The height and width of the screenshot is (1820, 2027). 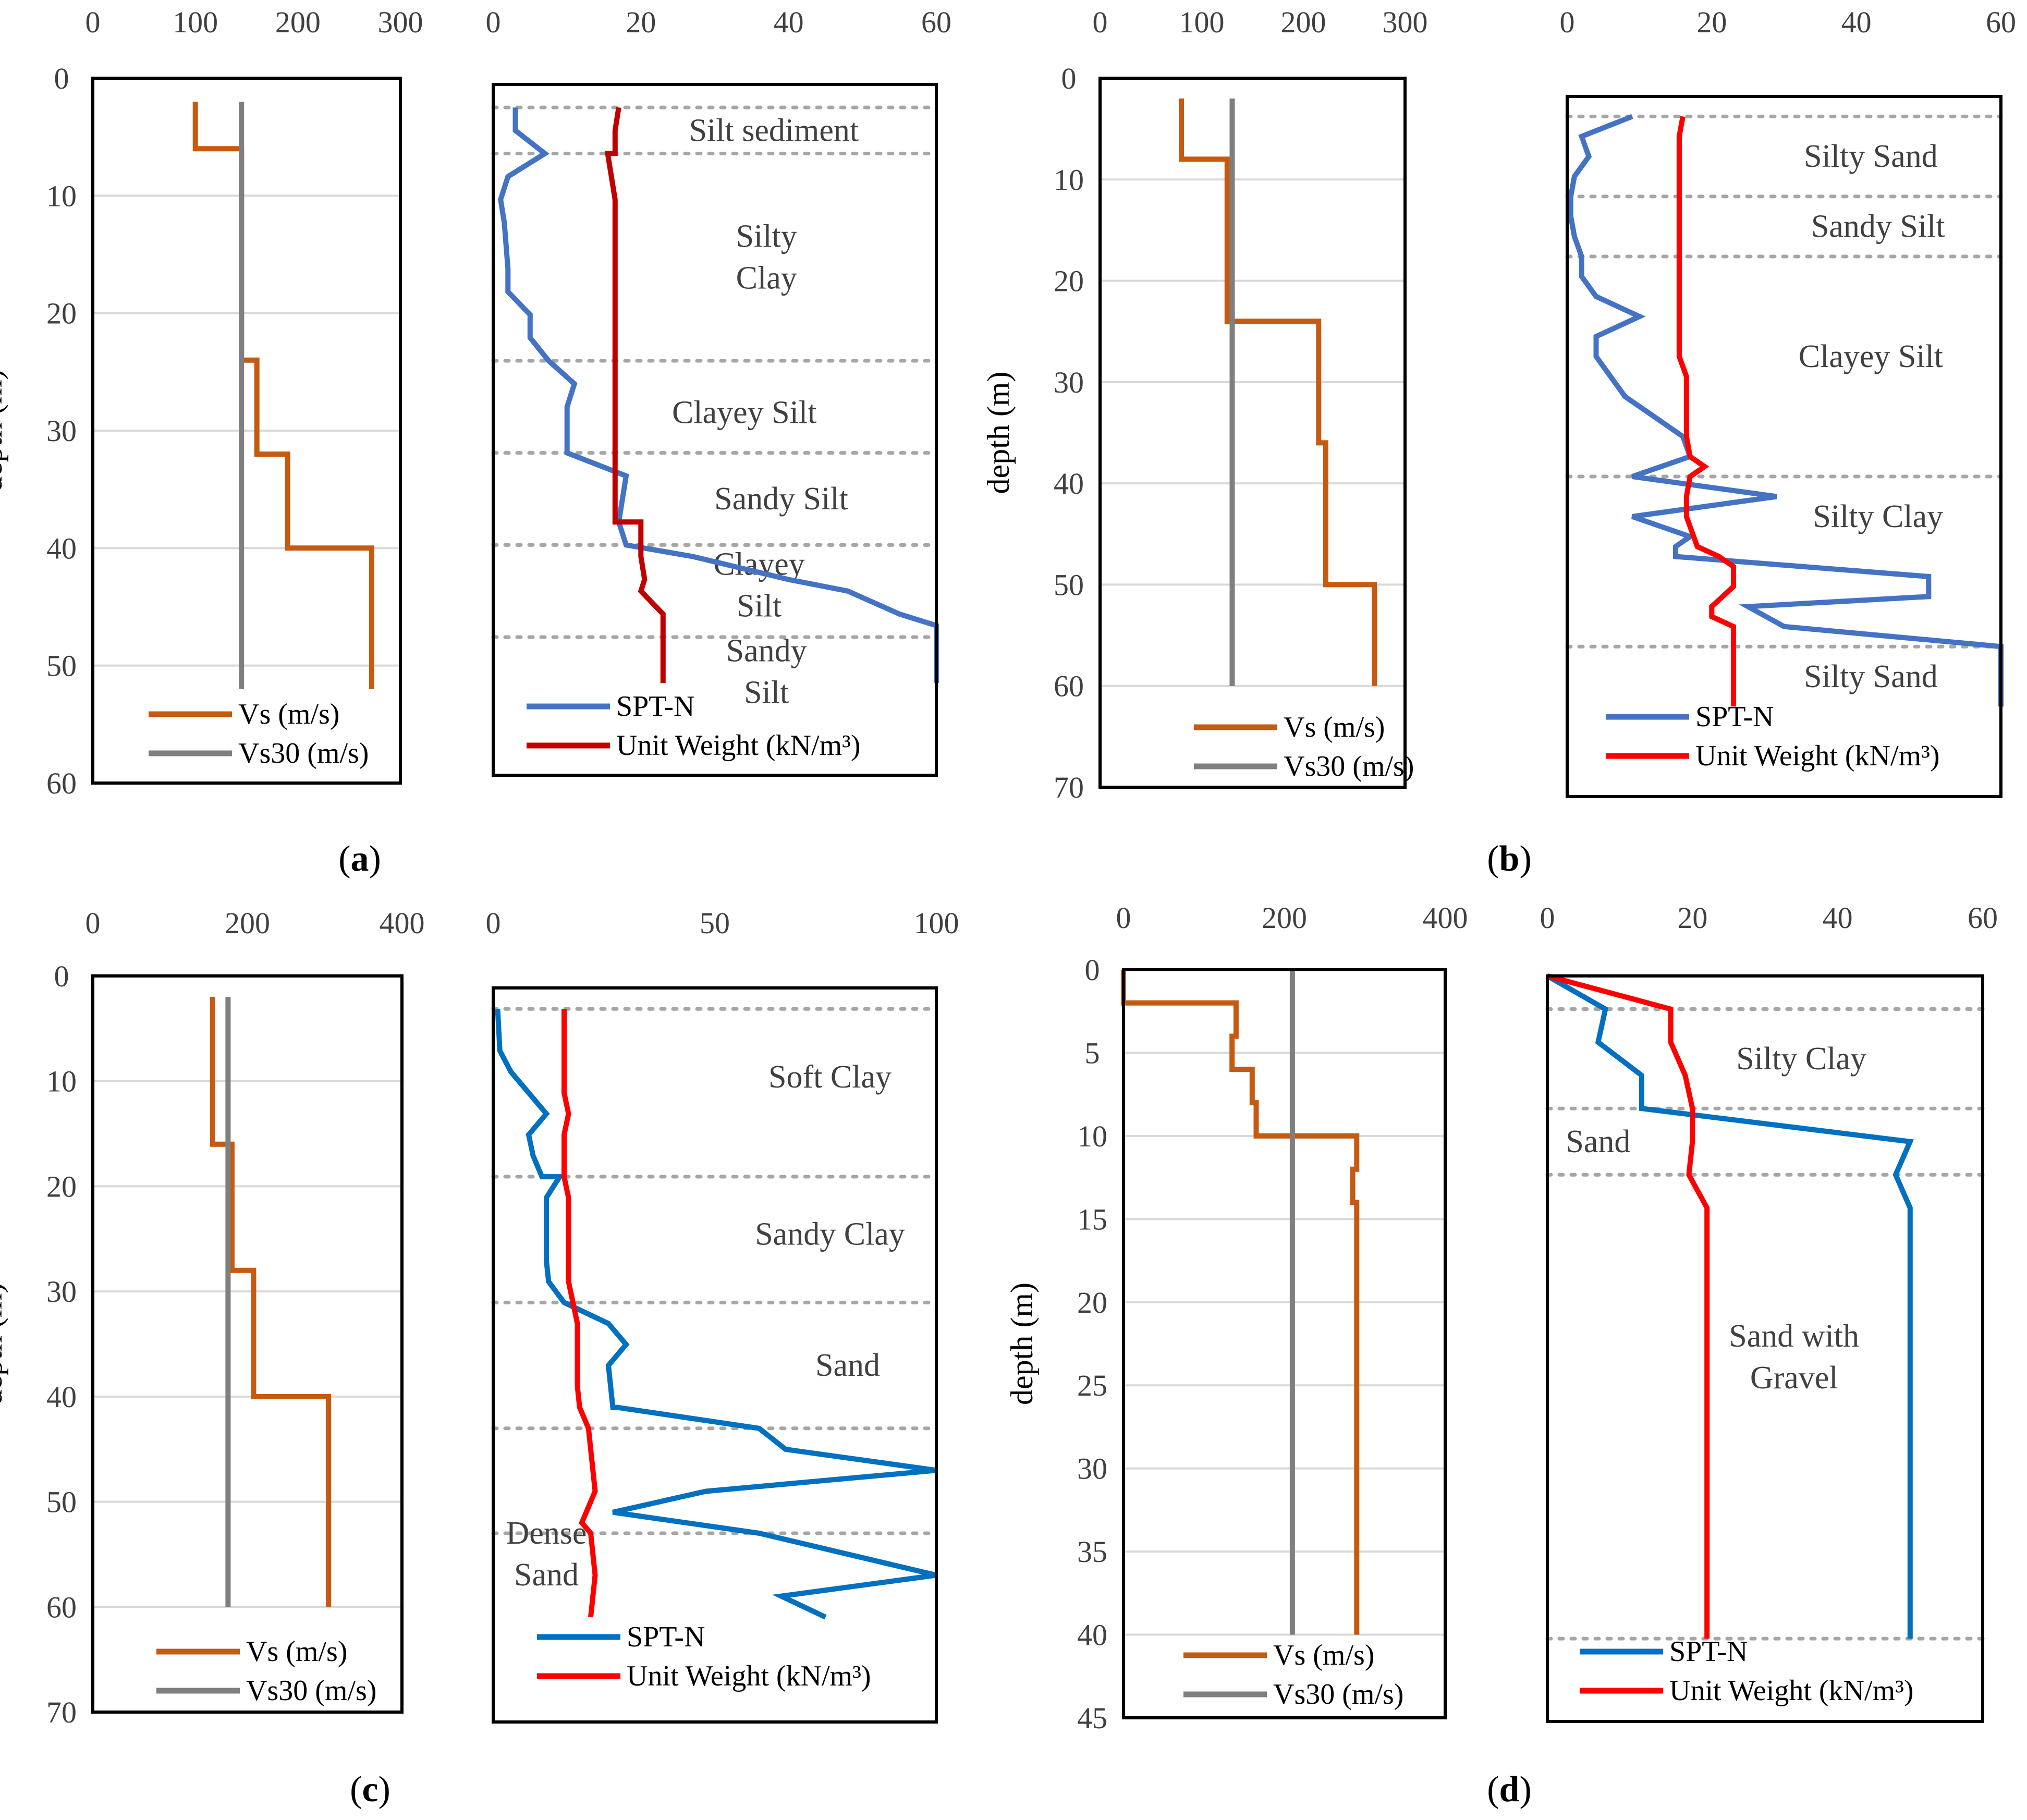 What do you see at coordinates (1598, 1141) in the screenshot?
I see `layer-label: Sand` at bounding box center [1598, 1141].